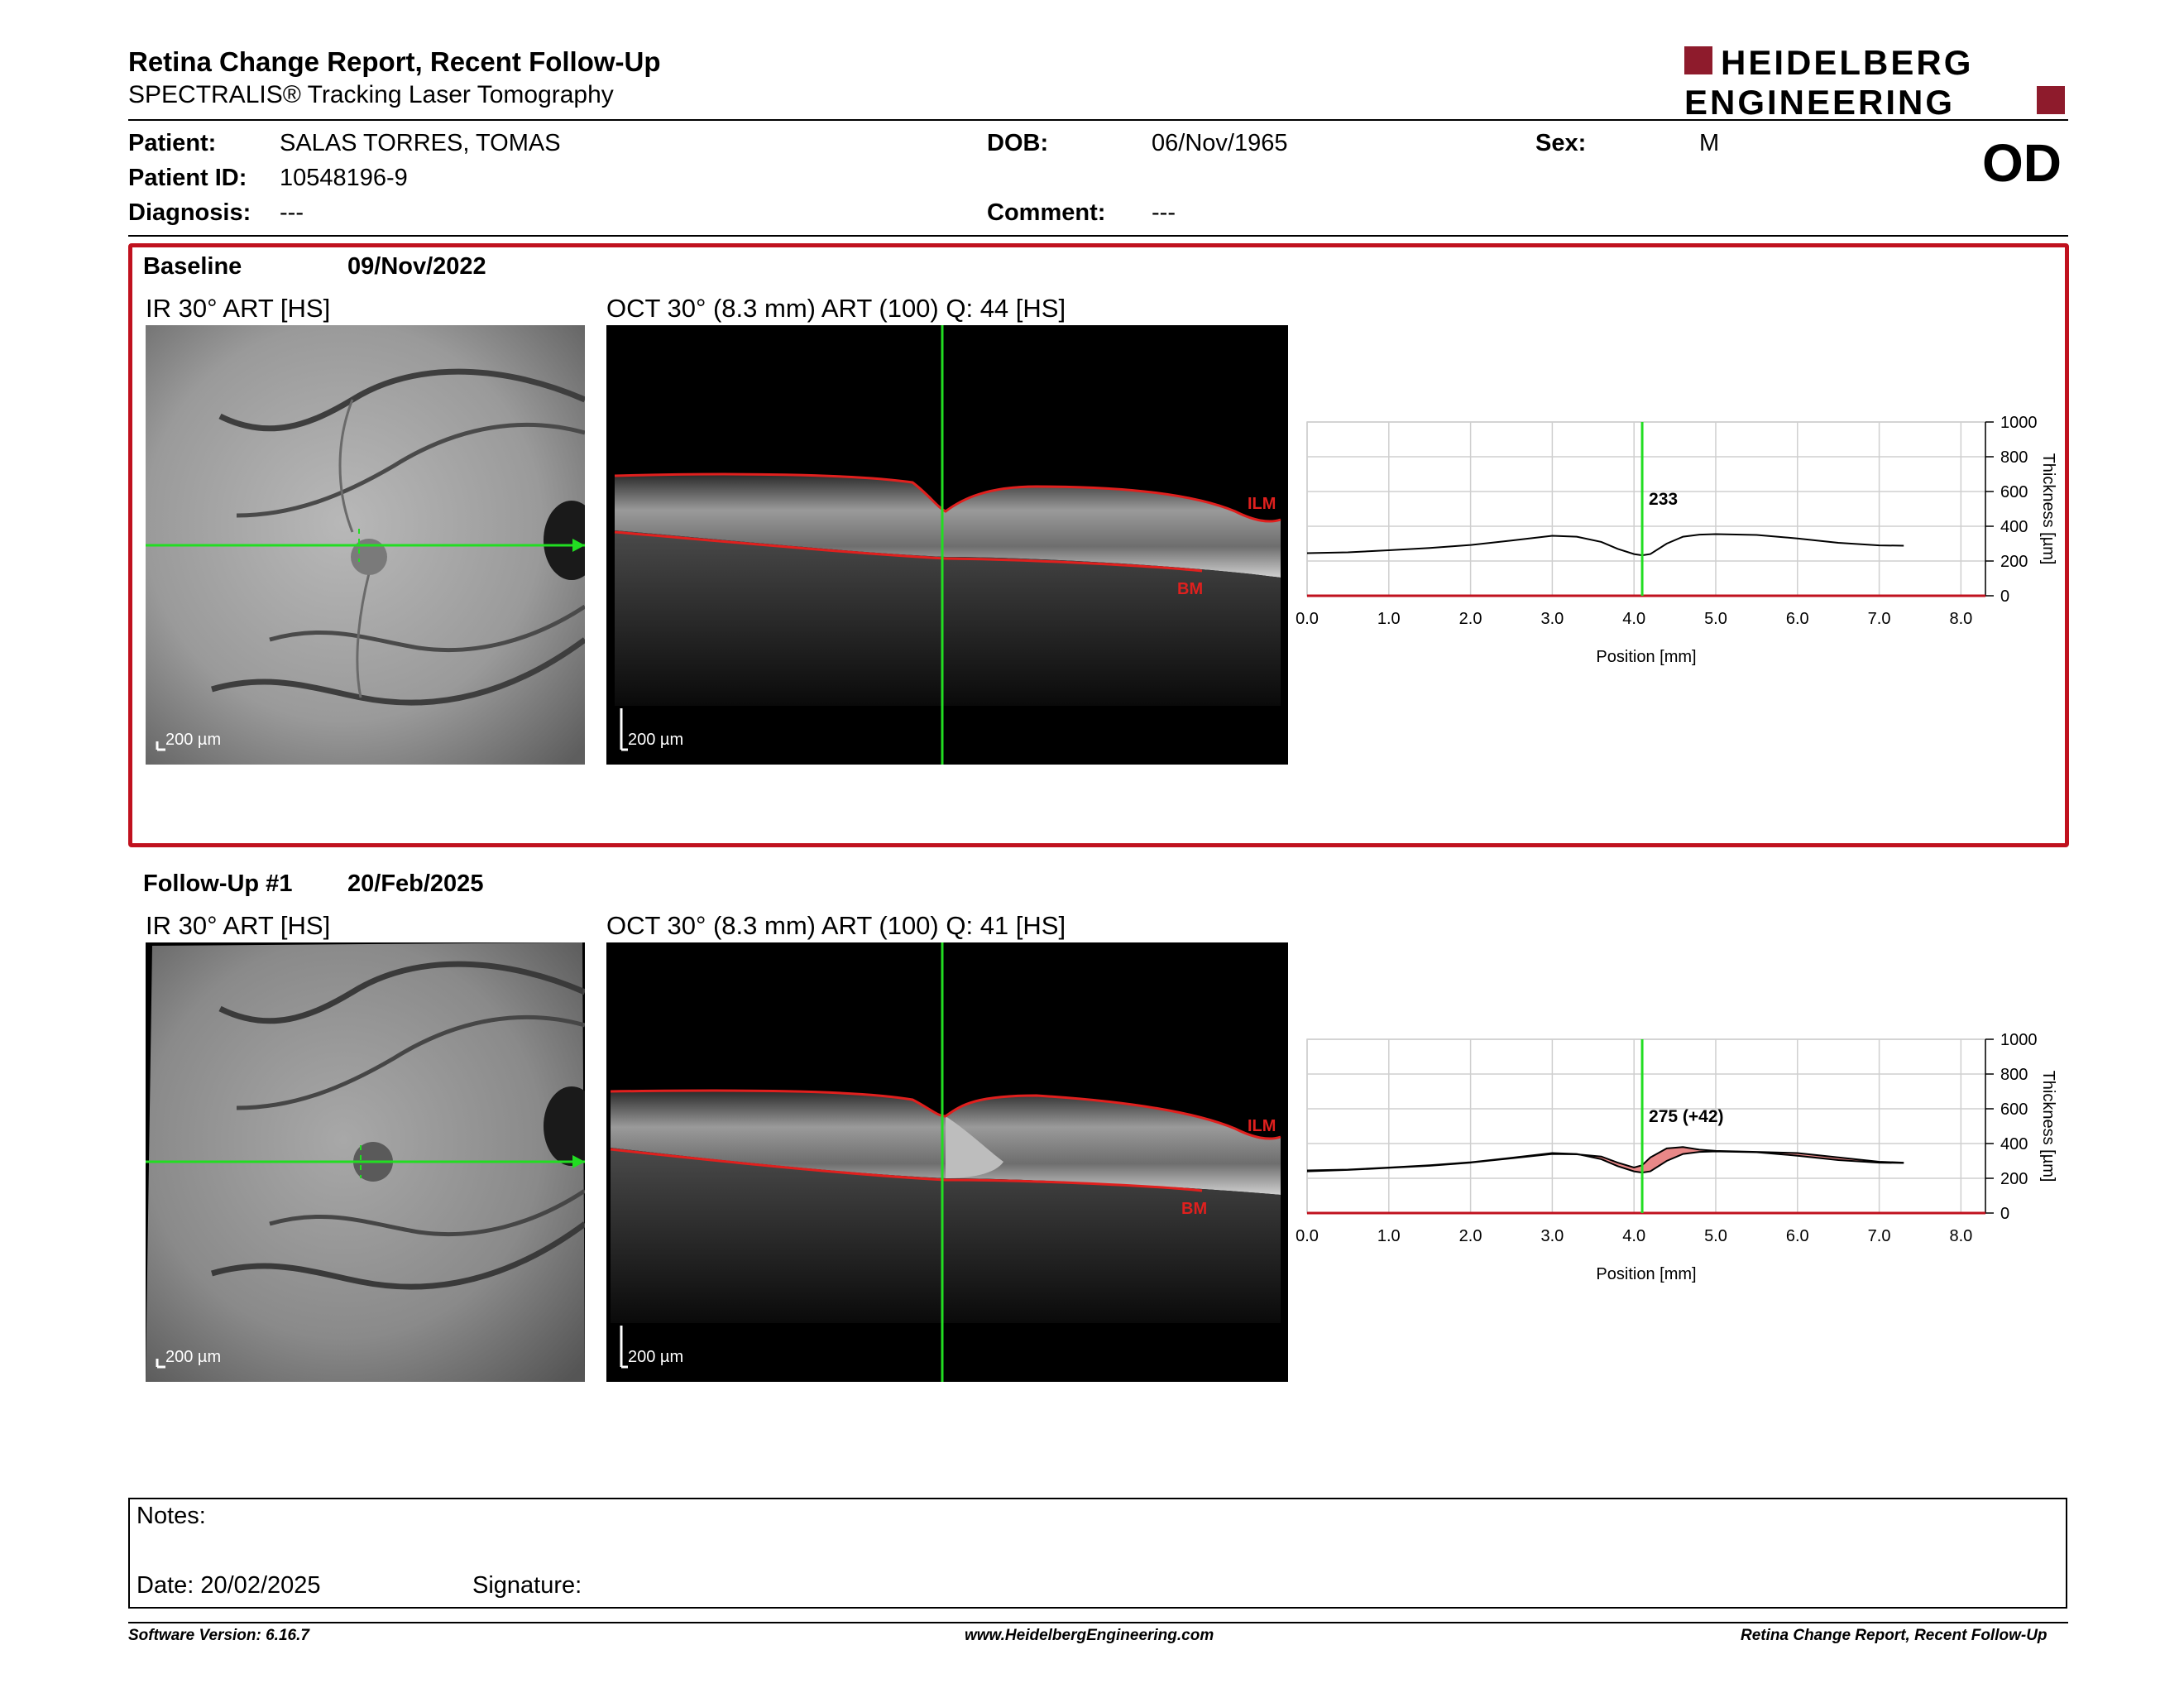 Image resolution: width=2184 pixels, height=1688 pixels. What do you see at coordinates (1098, 1622) in the screenshot?
I see `footer-divider` at bounding box center [1098, 1622].